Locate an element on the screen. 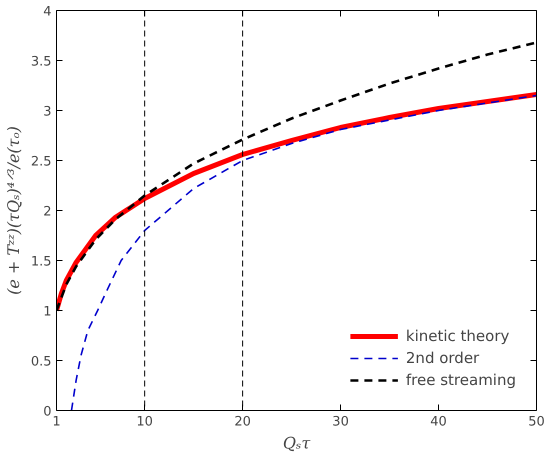 This screenshot has height=455, width=550. y-tick-label: 3 is located at coordinates (47, 112).